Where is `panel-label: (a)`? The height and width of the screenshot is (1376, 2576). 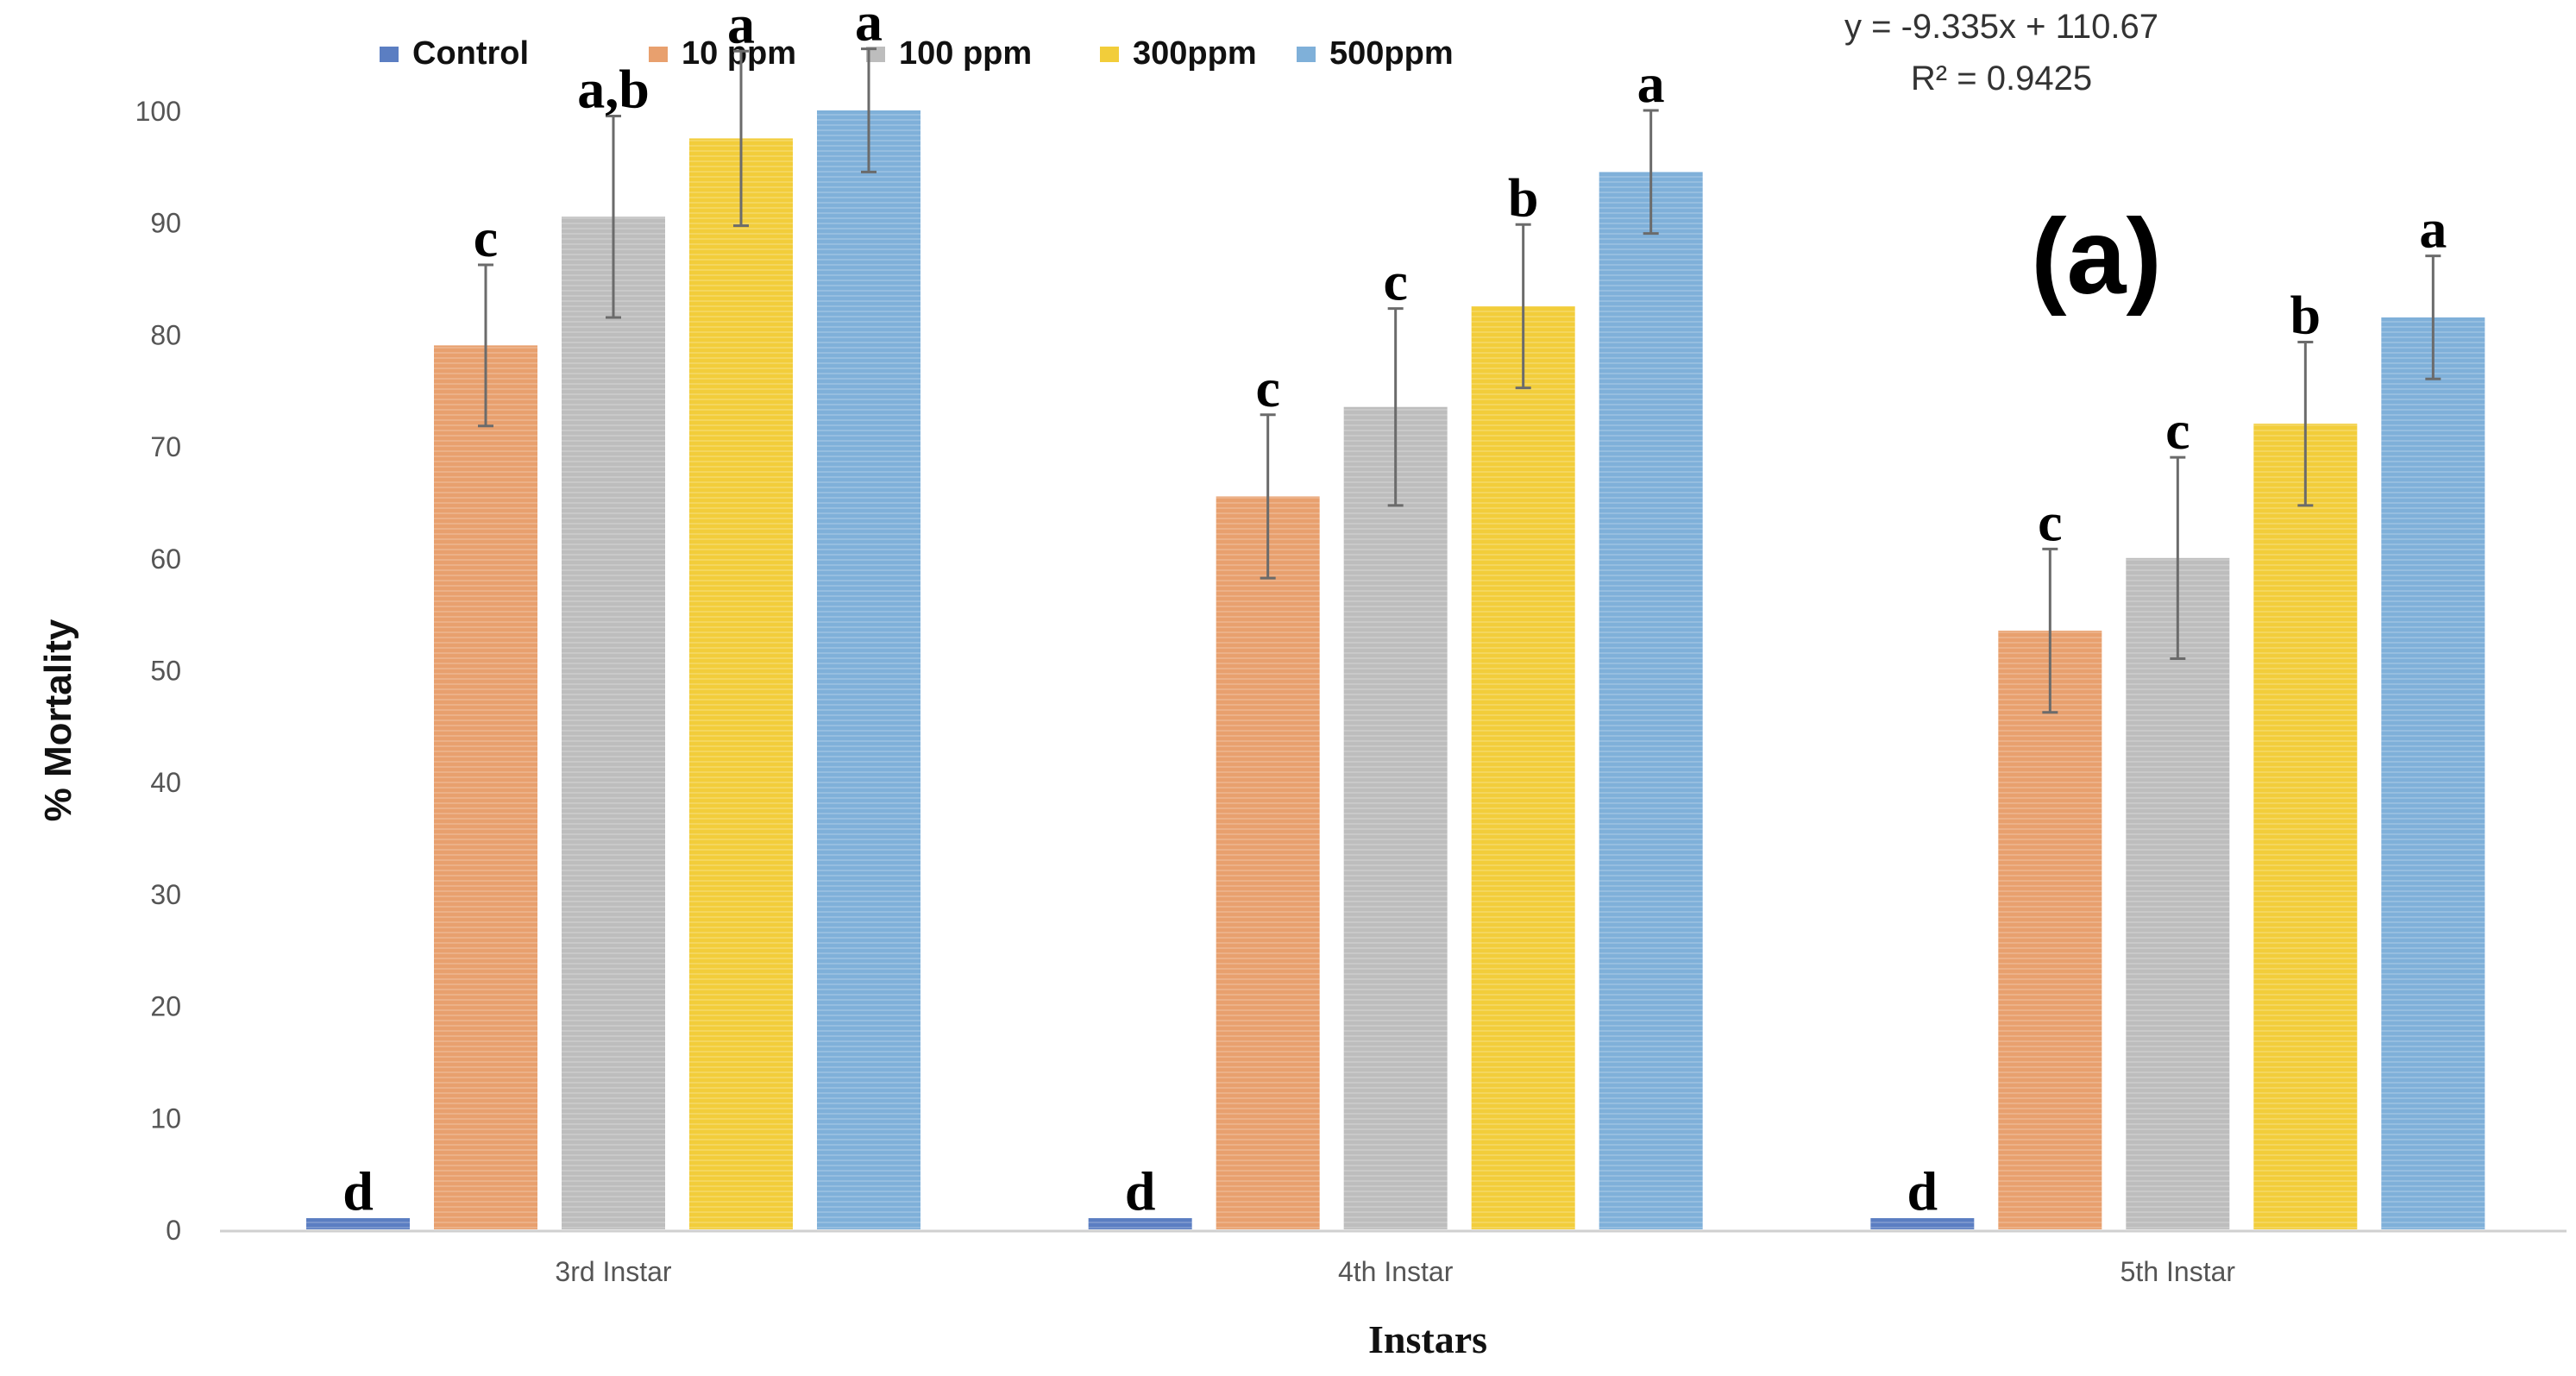
panel-label: (a) is located at coordinates (2096, 257).